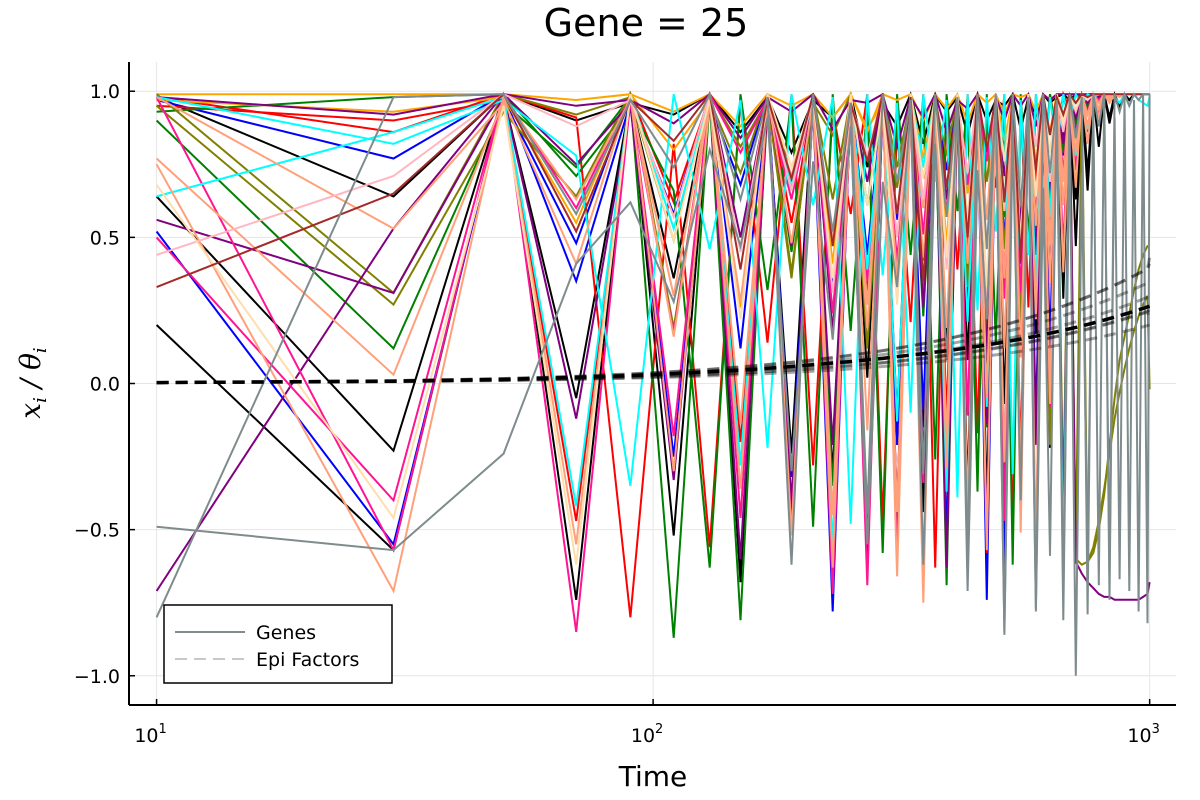 The width and height of the screenshot is (1200, 800). I want to click on y-label-sep: /, so click(30, 383).